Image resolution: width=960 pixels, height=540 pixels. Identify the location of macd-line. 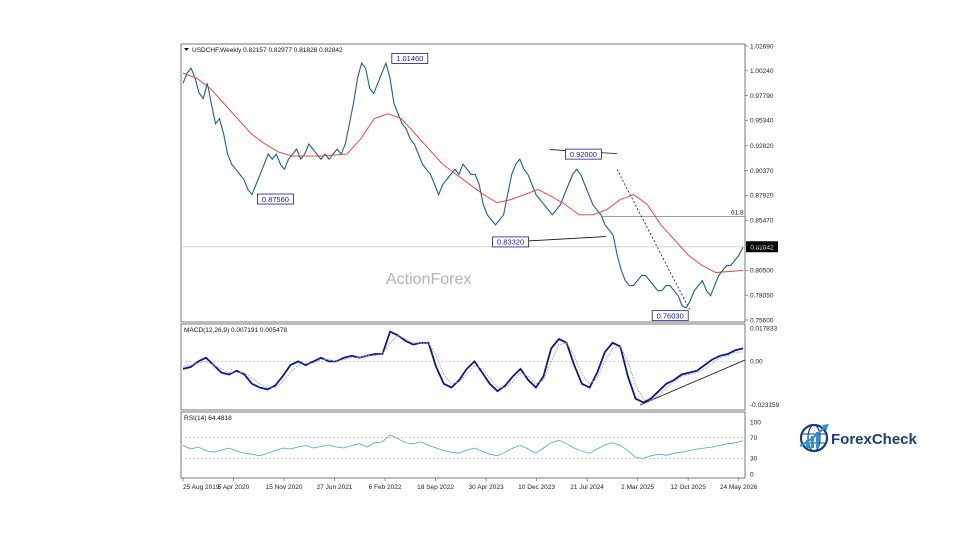
(463, 367).